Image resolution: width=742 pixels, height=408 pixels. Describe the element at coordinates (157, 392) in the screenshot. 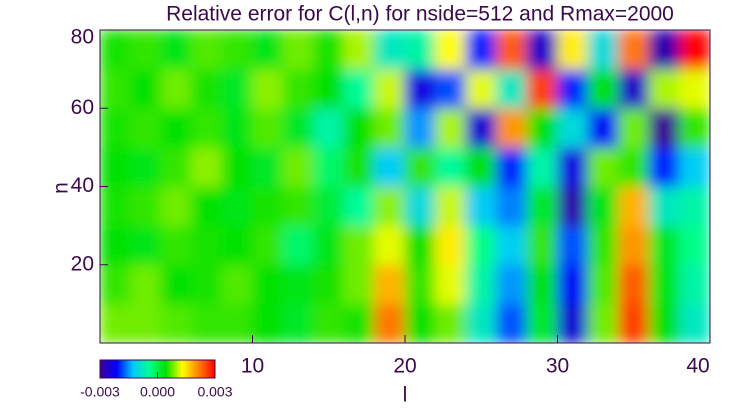

I see `colorbar-tick-label: 0.000` at that location.